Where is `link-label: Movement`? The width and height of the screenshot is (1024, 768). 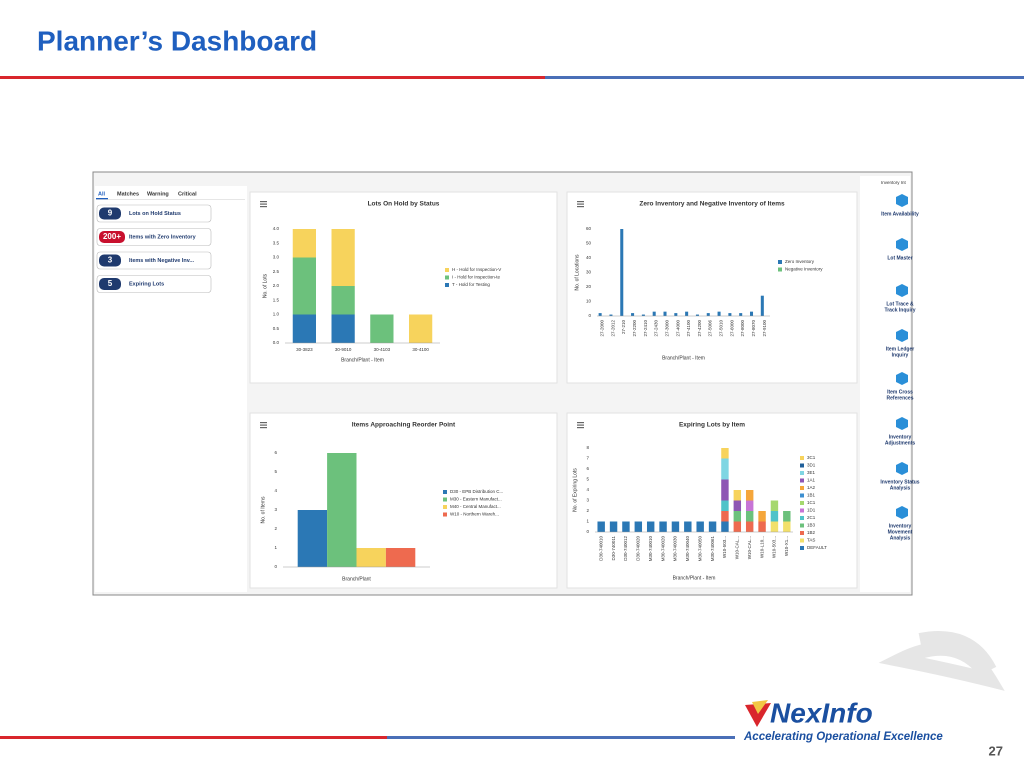
link-label: Movement is located at coordinates (900, 532).